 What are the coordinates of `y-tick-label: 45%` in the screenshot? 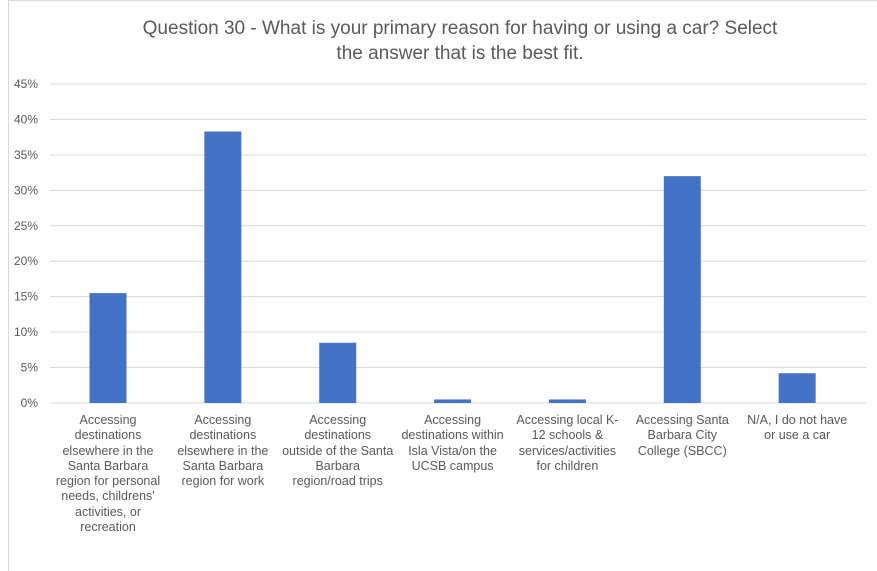 It's located at (26, 84).